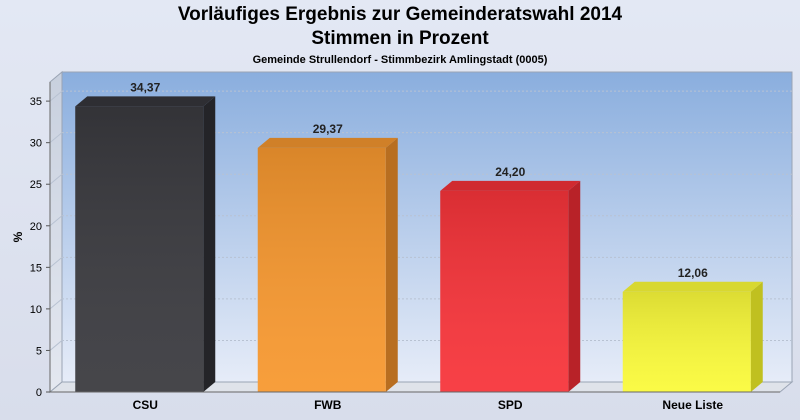 The height and width of the screenshot is (420, 800). I want to click on y-tick-label: 5, so click(39, 351).